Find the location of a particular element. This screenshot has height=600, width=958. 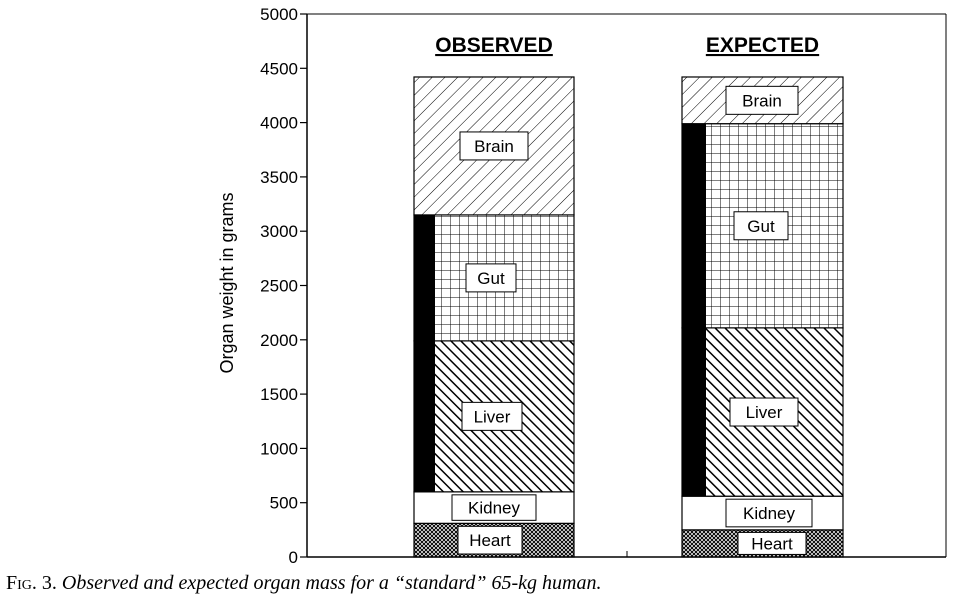

y-tick-label: 1500 is located at coordinates (279, 394).